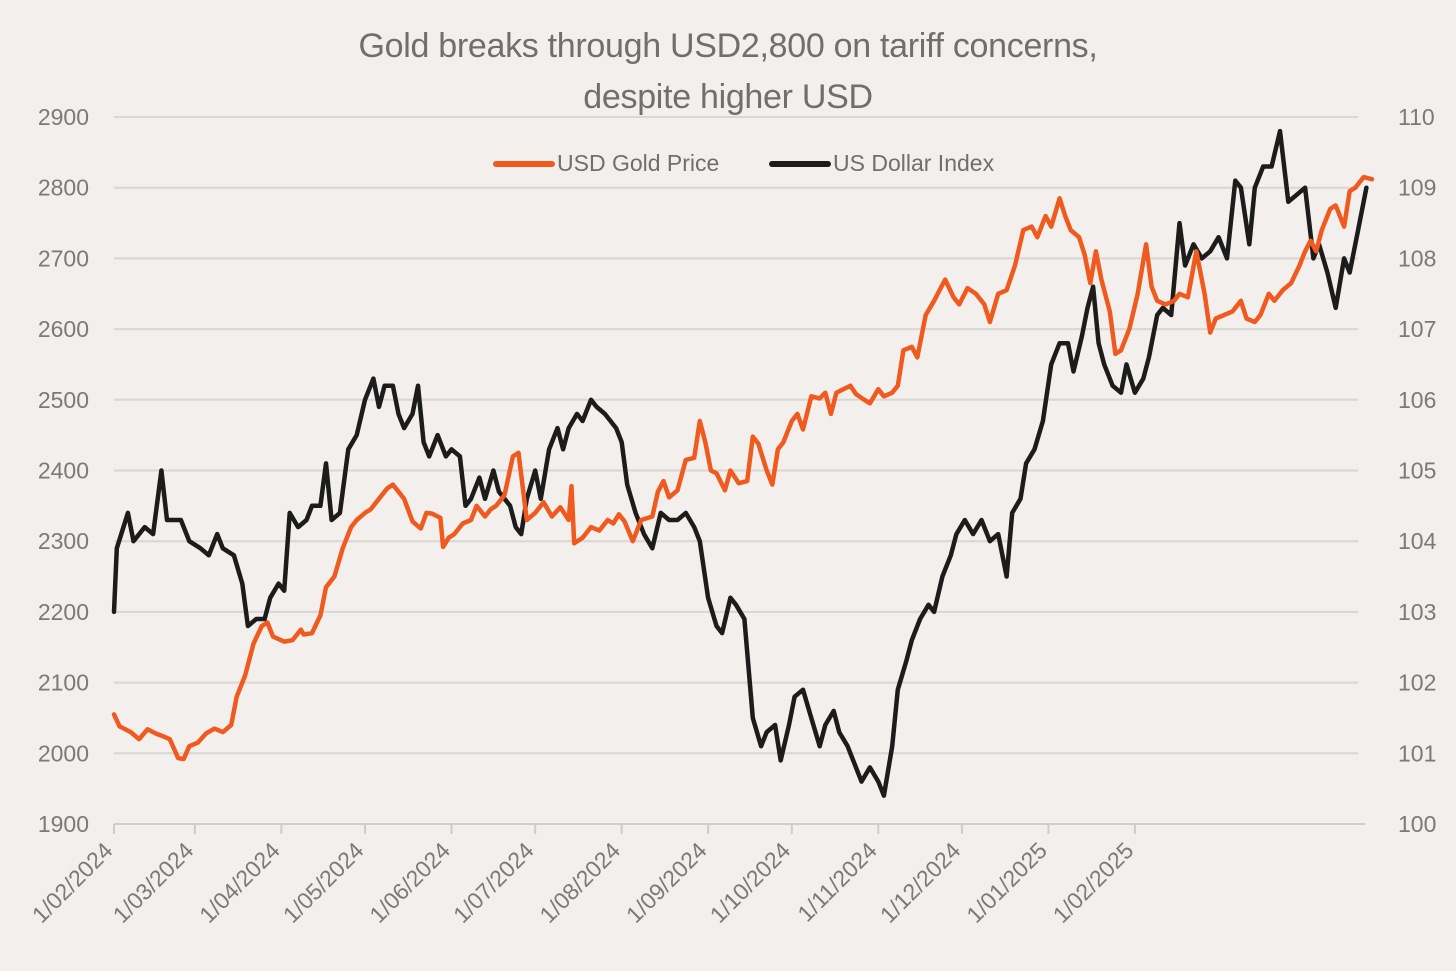  What do you see at coordinates (914, 163) in the screenshot?
I see `legend-label-usd: US Dollar Index` at bounding box center [914, 163].